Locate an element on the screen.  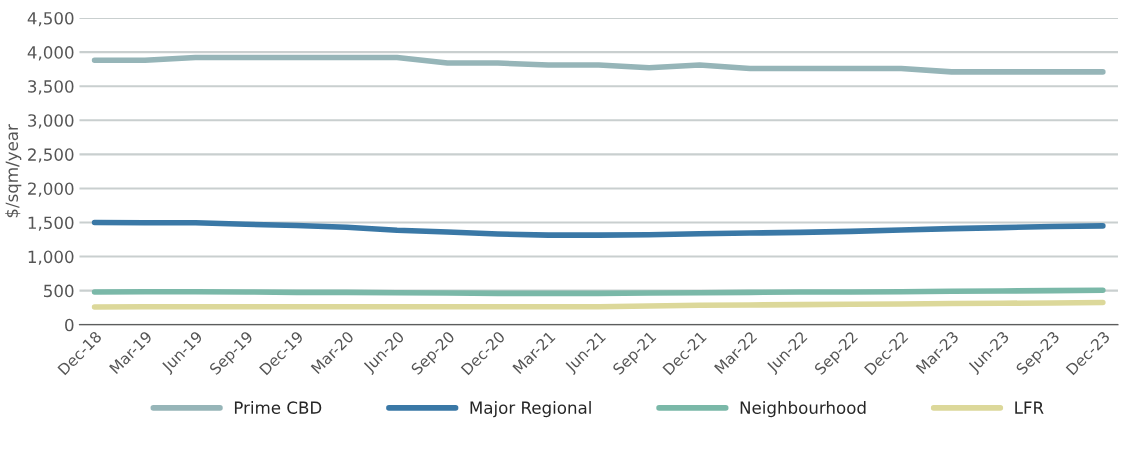
y-axis-title: $/sqm/year is located at coordinates (13, 171).